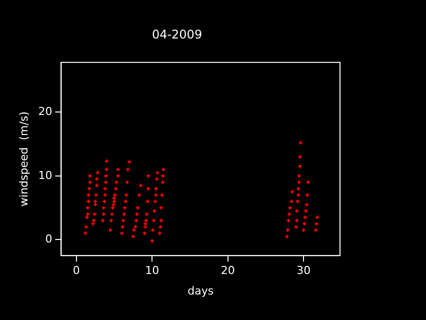 The image size is (426, 320). What do you see at coordinates (45, 175) in the screenshot?
I see `y-tick-label: 10` at bounding box center [45, 175].